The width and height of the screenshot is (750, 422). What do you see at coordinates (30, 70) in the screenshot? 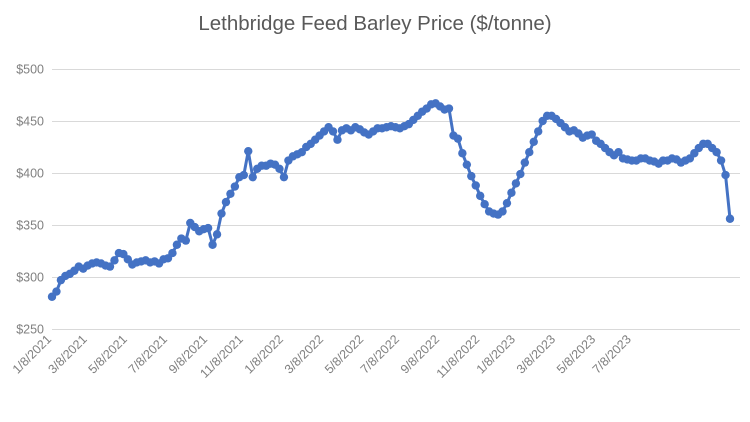
I see `y-axis-tick-label: $500` at bounding box center [30, 70].